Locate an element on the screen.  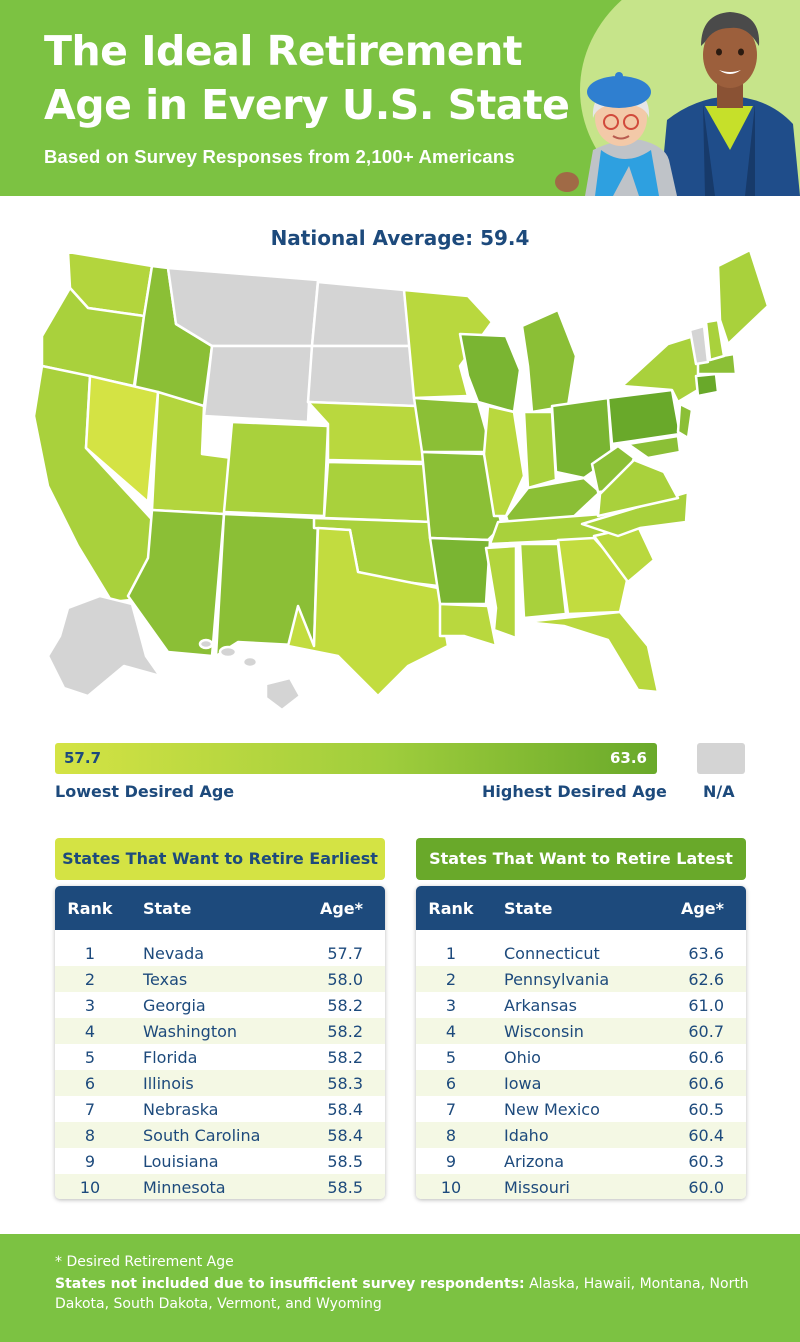
state-iowa is located at coordinates (453, 425).